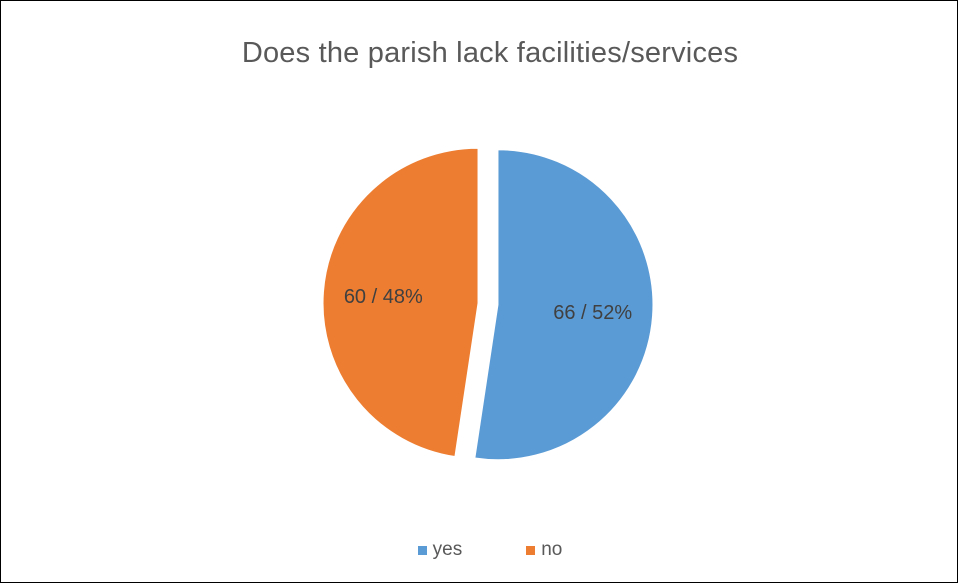 The height and width of the screenshot is (583, 958). Describe the element at coordinates (490, 53) in the screenshot. I see `chart-title: Does the parish lack facilities/services` at that location.